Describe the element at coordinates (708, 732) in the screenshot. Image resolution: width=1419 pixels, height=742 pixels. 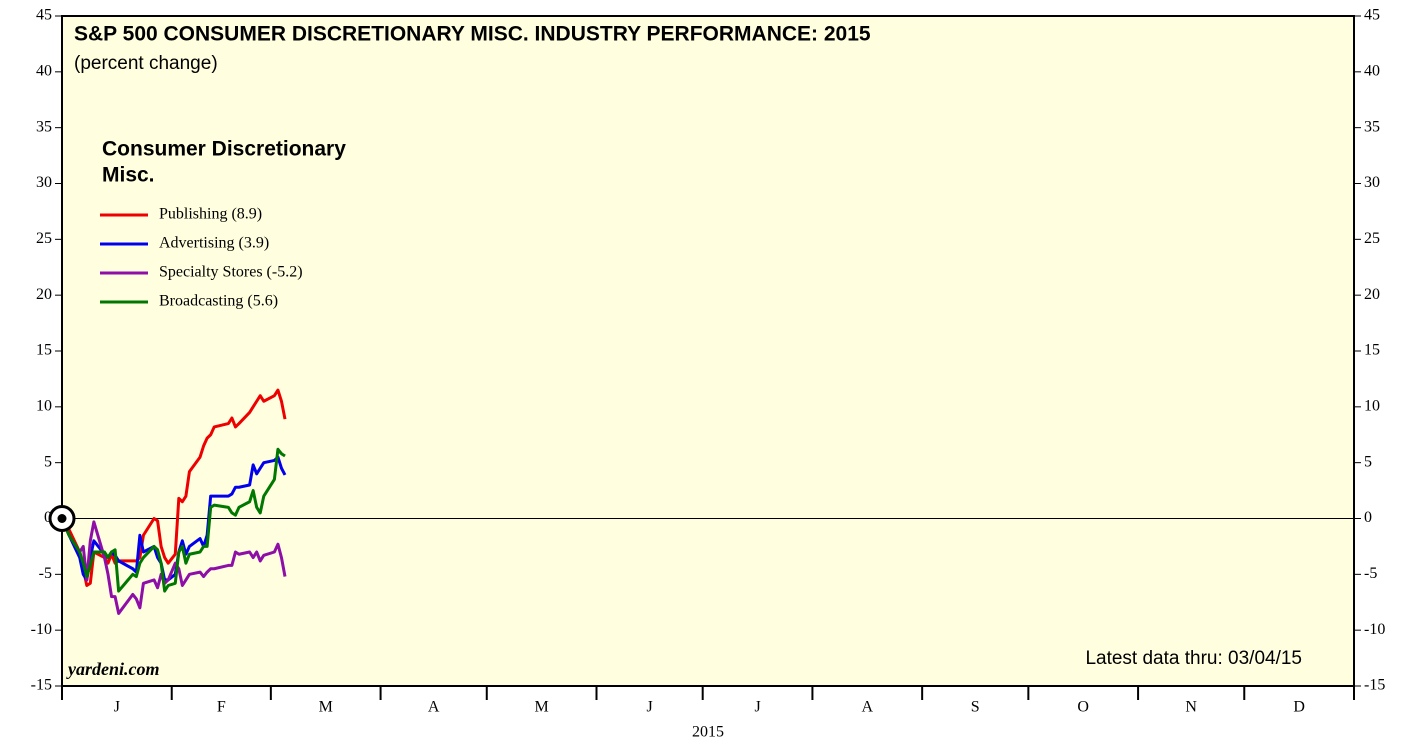
I see `x-axis-label: 2015` at that location.